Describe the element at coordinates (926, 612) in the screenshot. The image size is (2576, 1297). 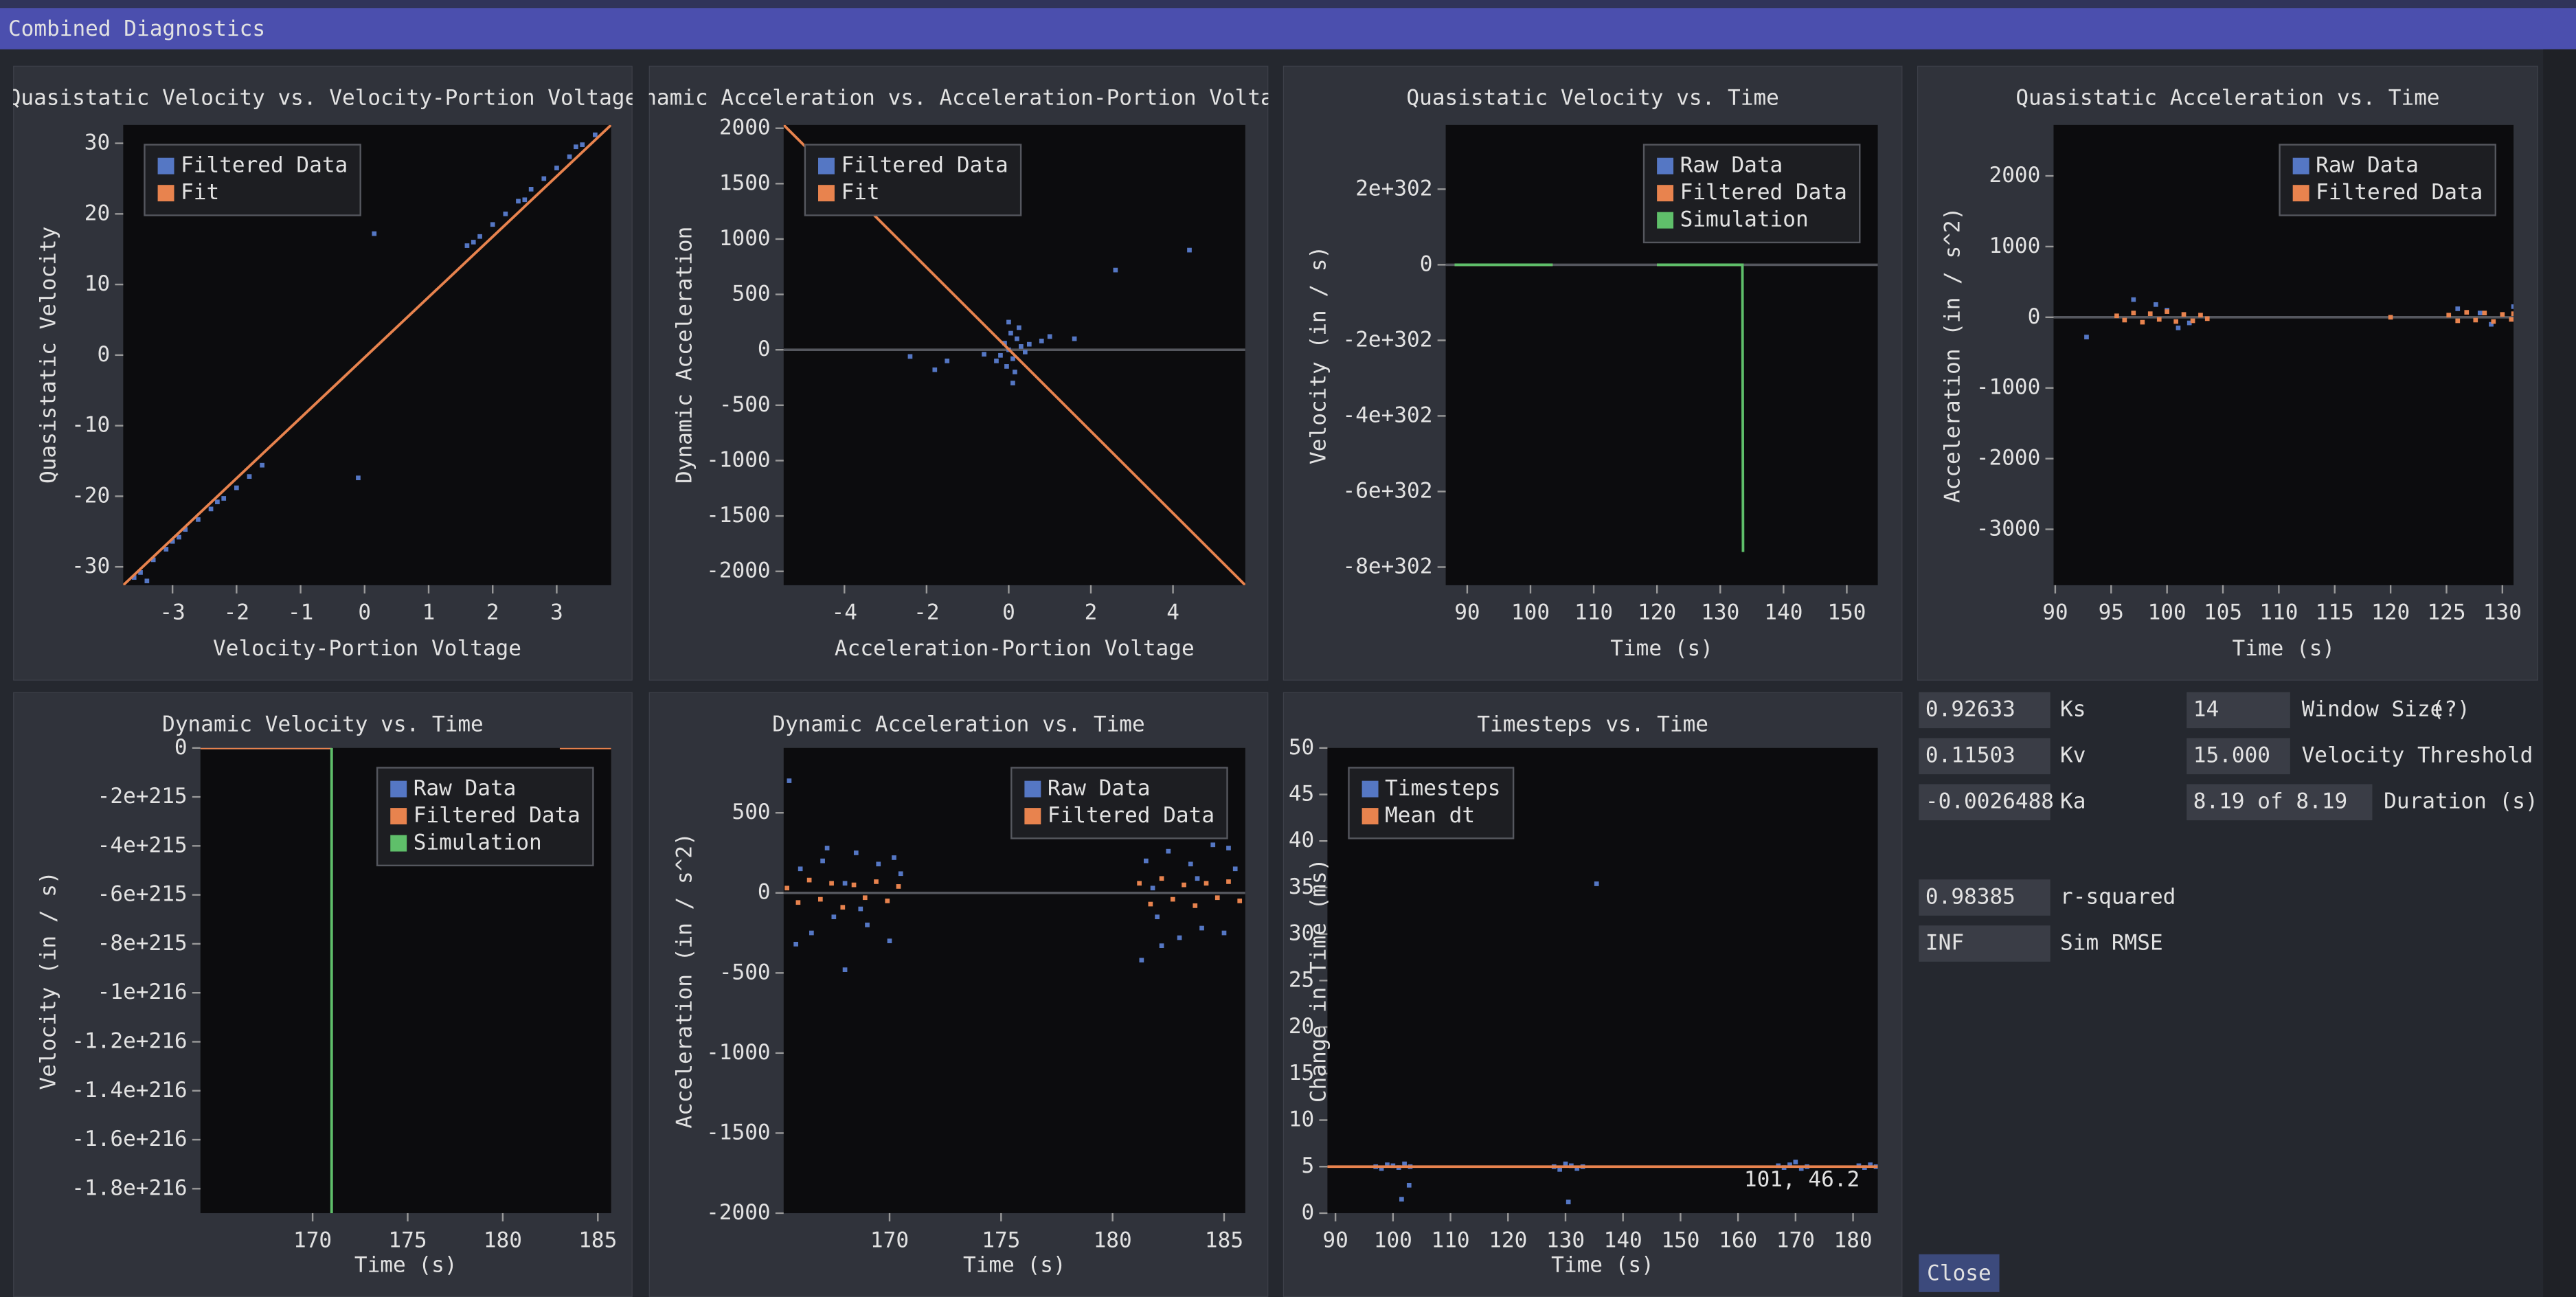
I see `x-tick-label: -2` at that location.